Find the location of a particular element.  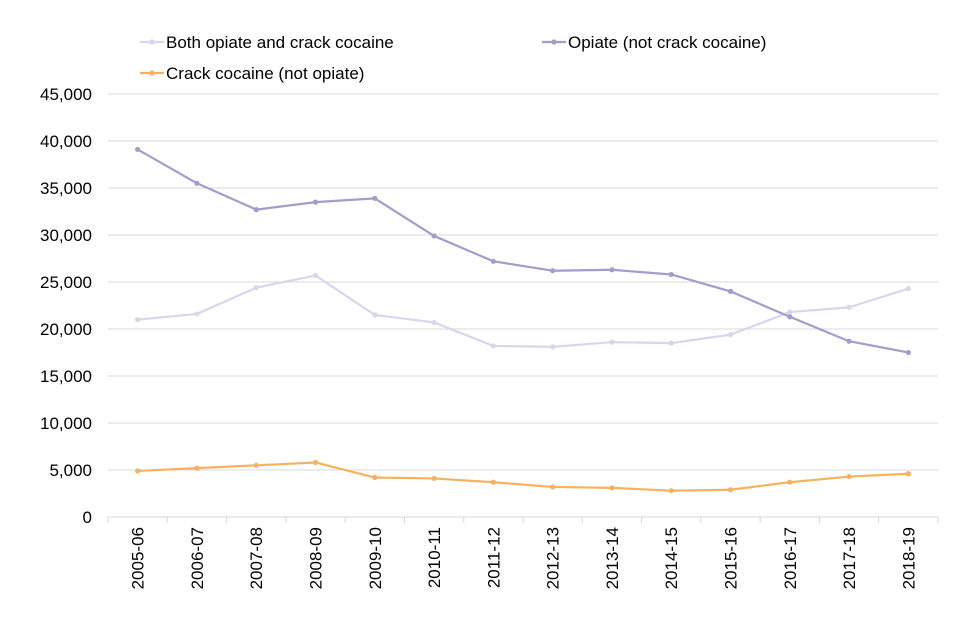

x-tick-label: 2017-18 is located at coordinates (849, 558).